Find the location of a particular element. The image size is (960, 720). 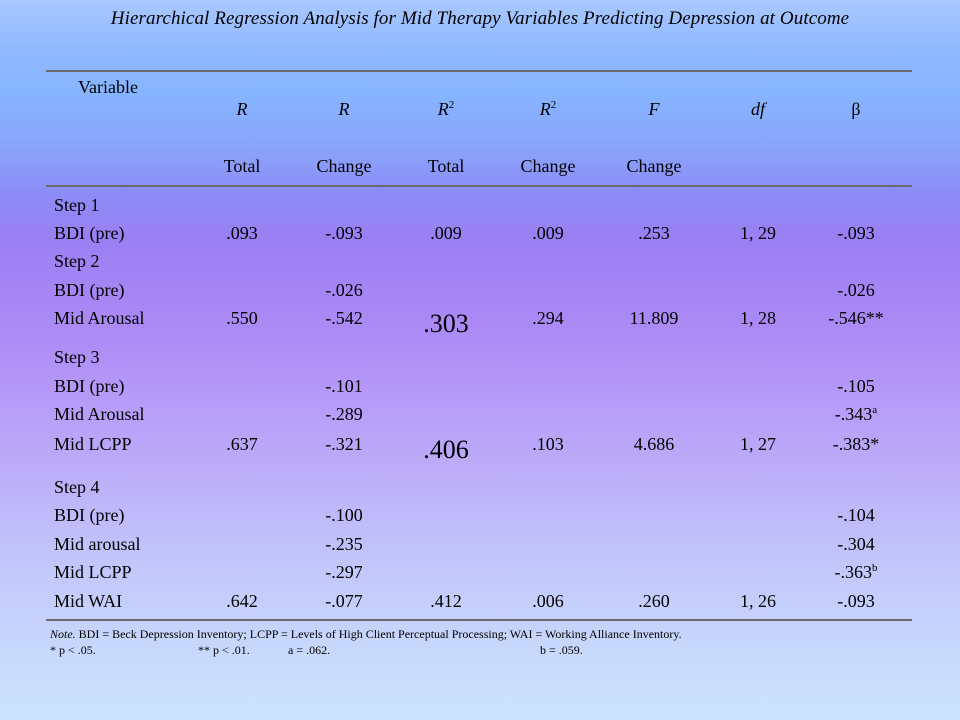

table-row-step1-bdi-r2-change: .009 is located at coordinates (548, 233).